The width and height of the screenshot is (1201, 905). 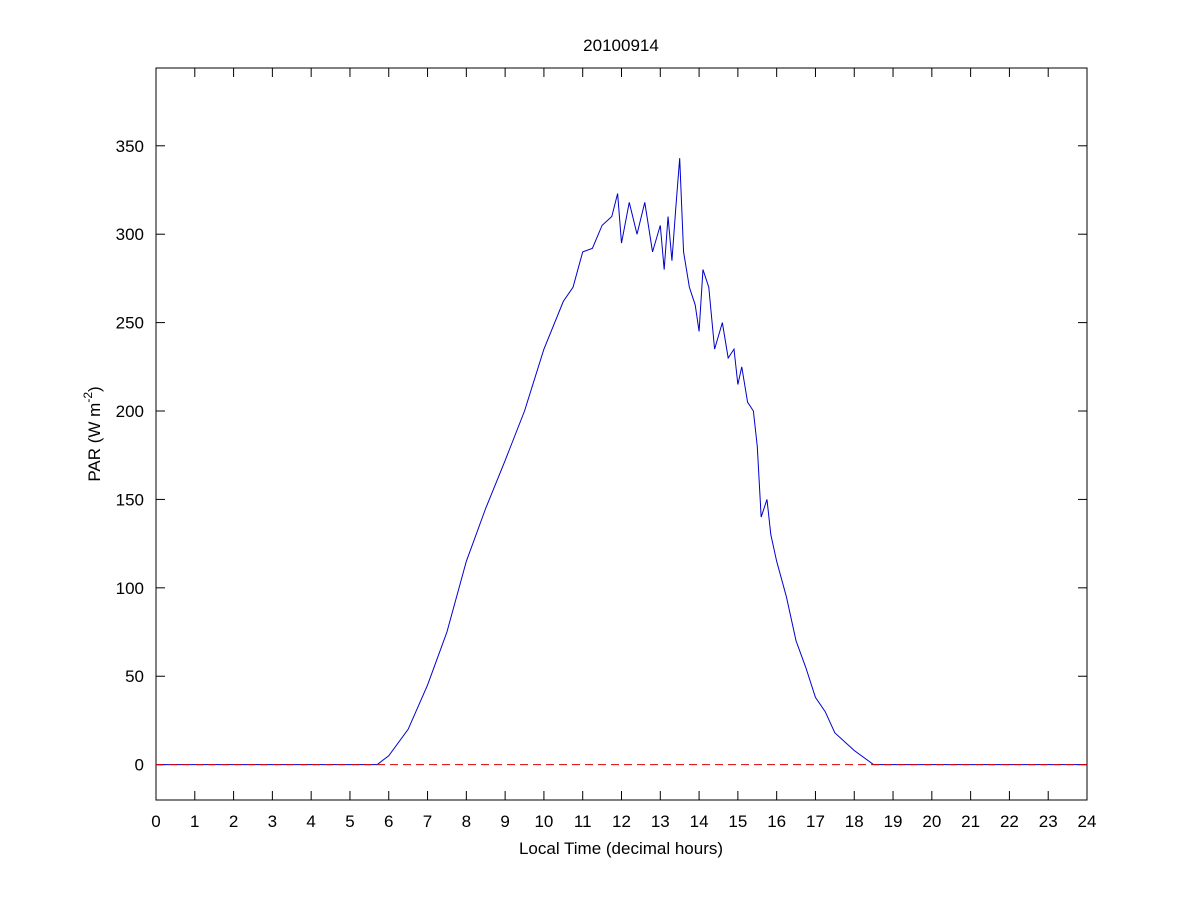 What do you see at coordinates (543, 821) in the screenshot?
I see `x-tick-label: 10` at bounding box center [543, 821].